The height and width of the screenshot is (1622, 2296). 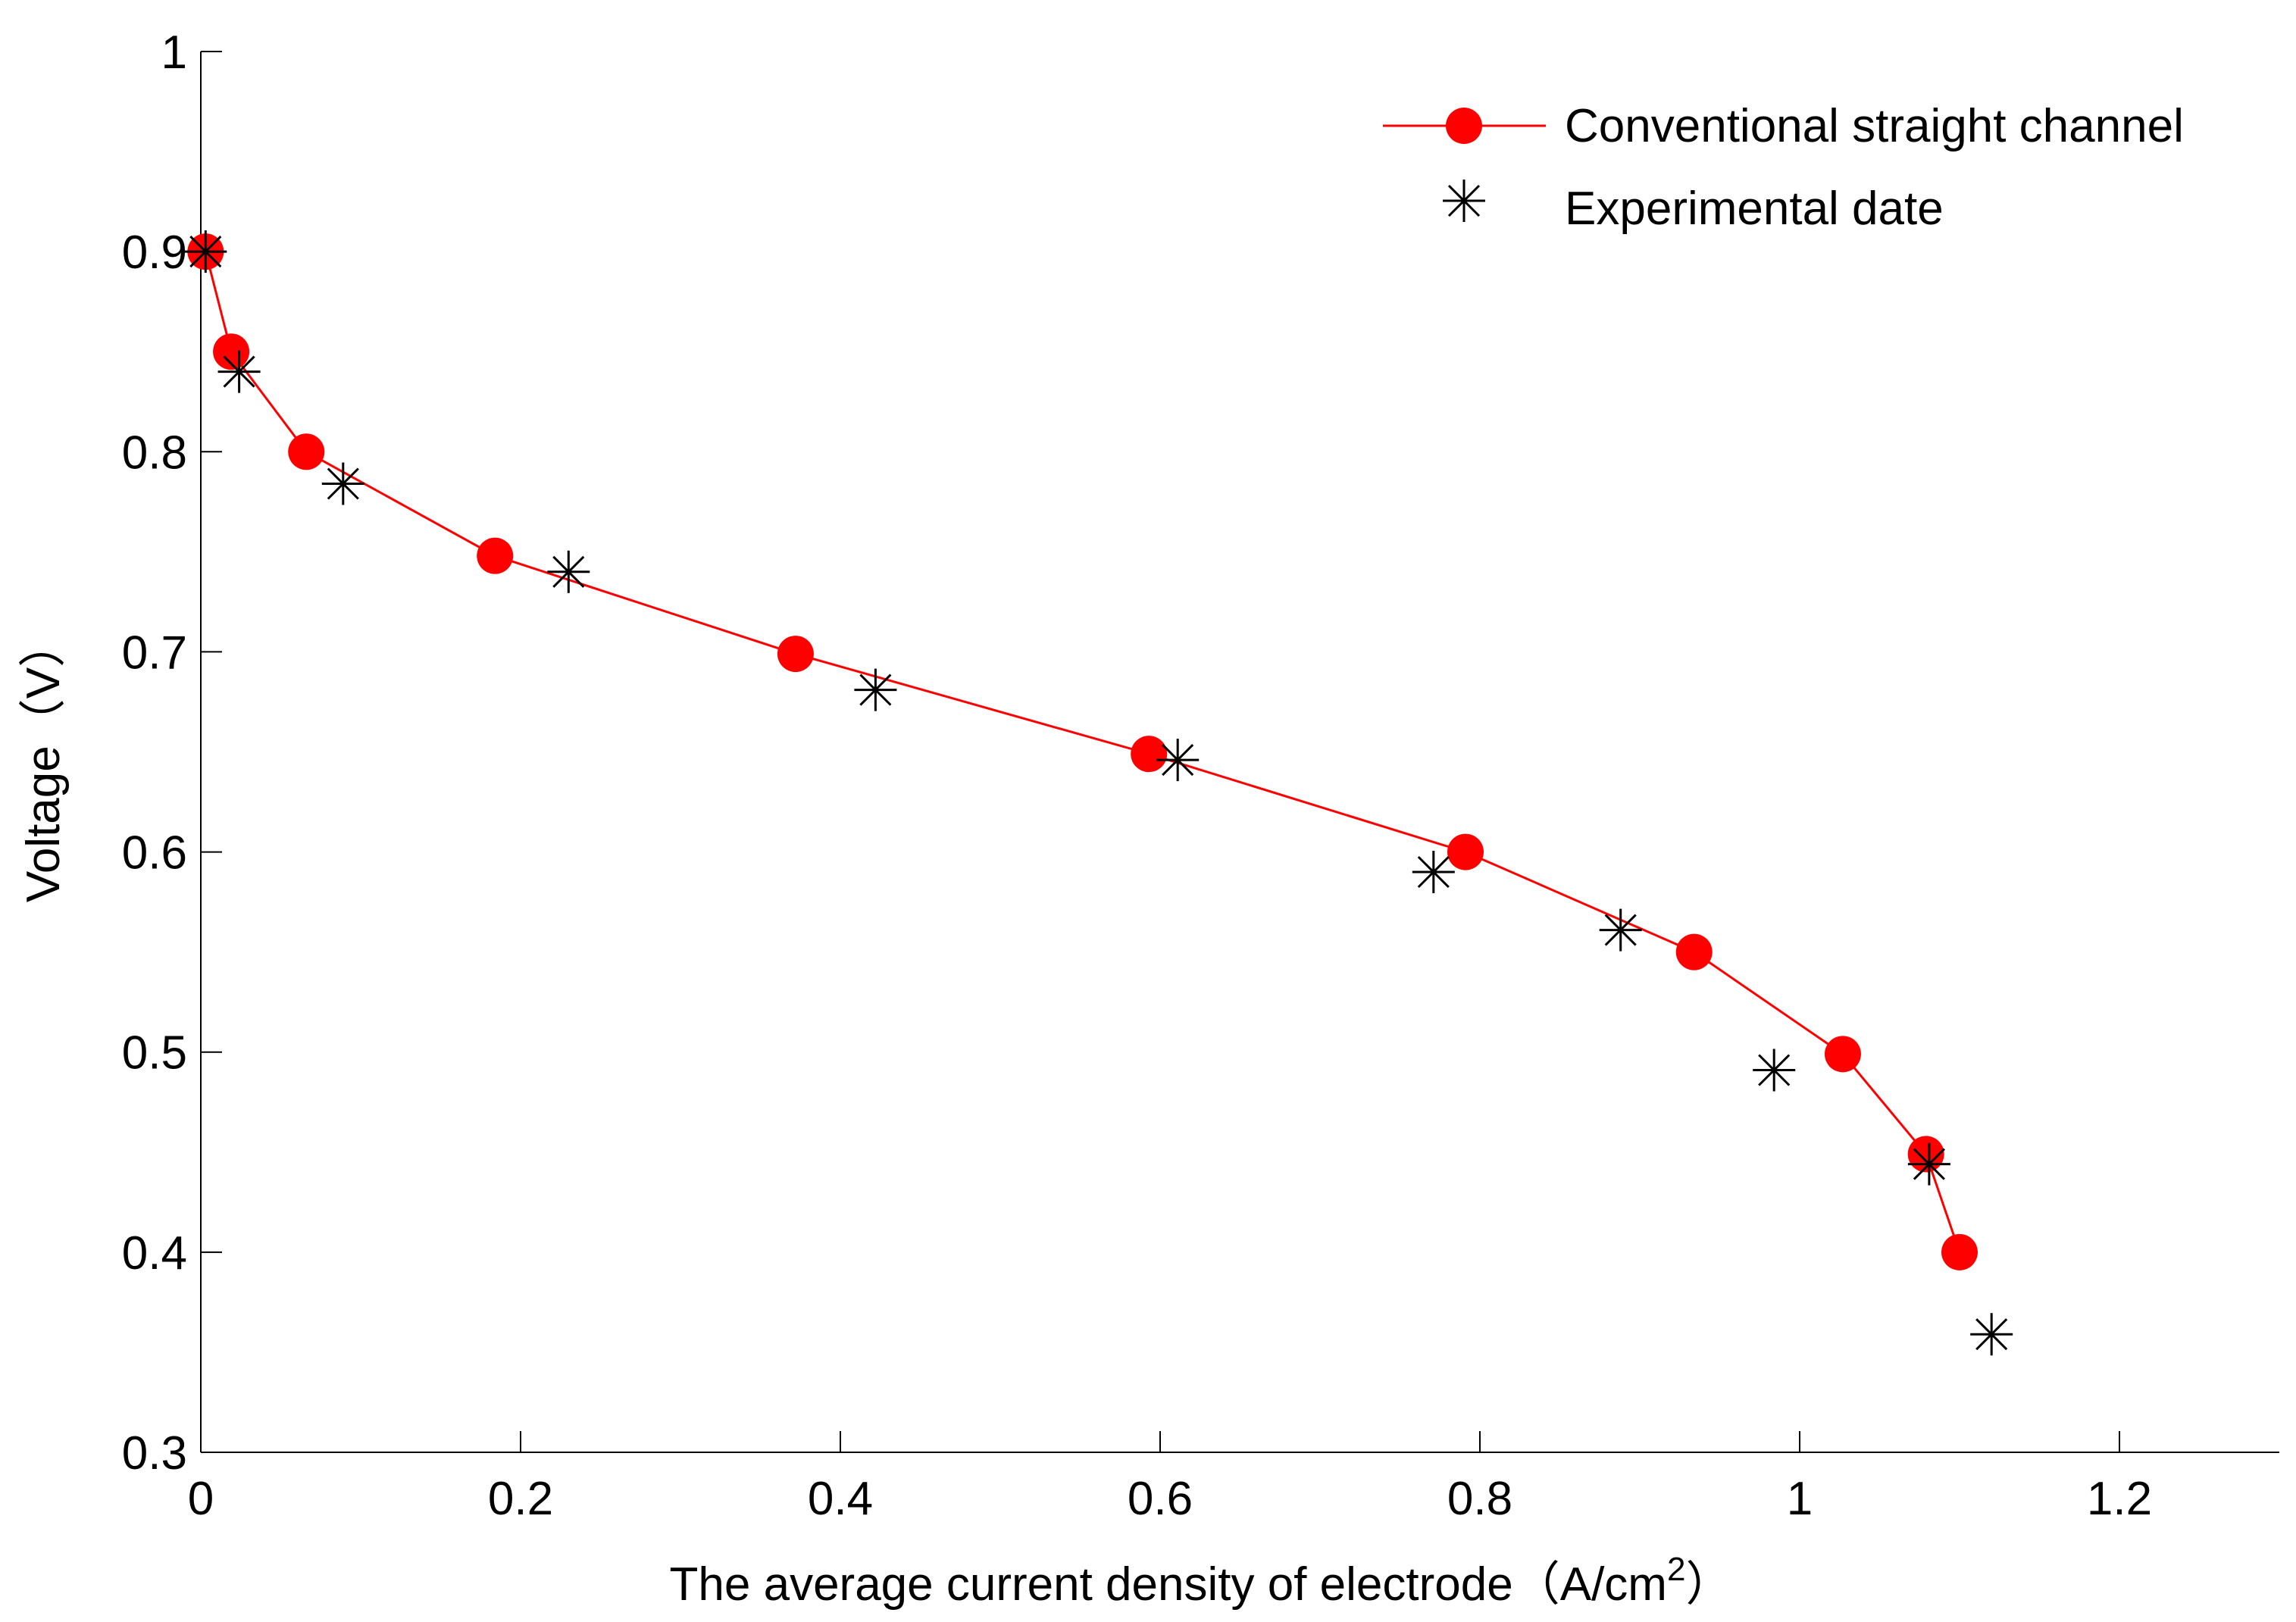 I want to click on x-tick-label: 0.2, so click(x=520, y=1499).